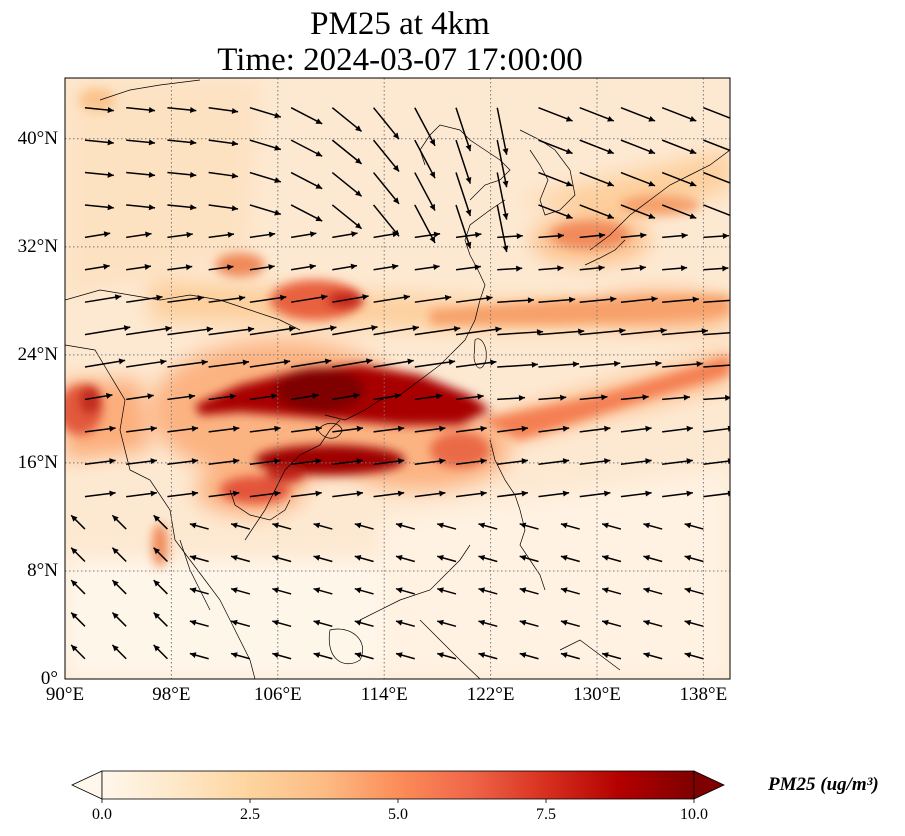  Describe the element at coordinates (398, 814) in the screenshot. I see `colorbar-tick-label: 5.0` at that location.